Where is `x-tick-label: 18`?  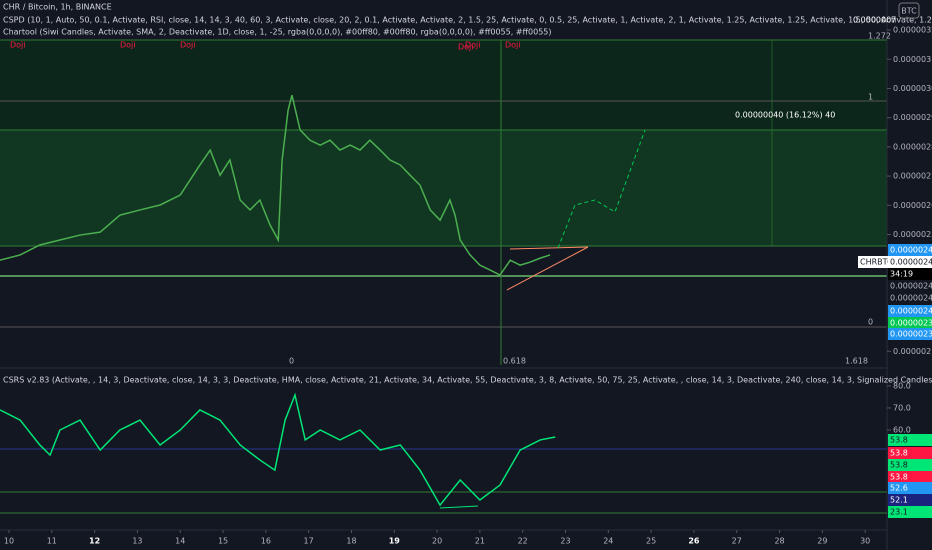 x-tick-label: 18 is located at coordinates (351, 541).